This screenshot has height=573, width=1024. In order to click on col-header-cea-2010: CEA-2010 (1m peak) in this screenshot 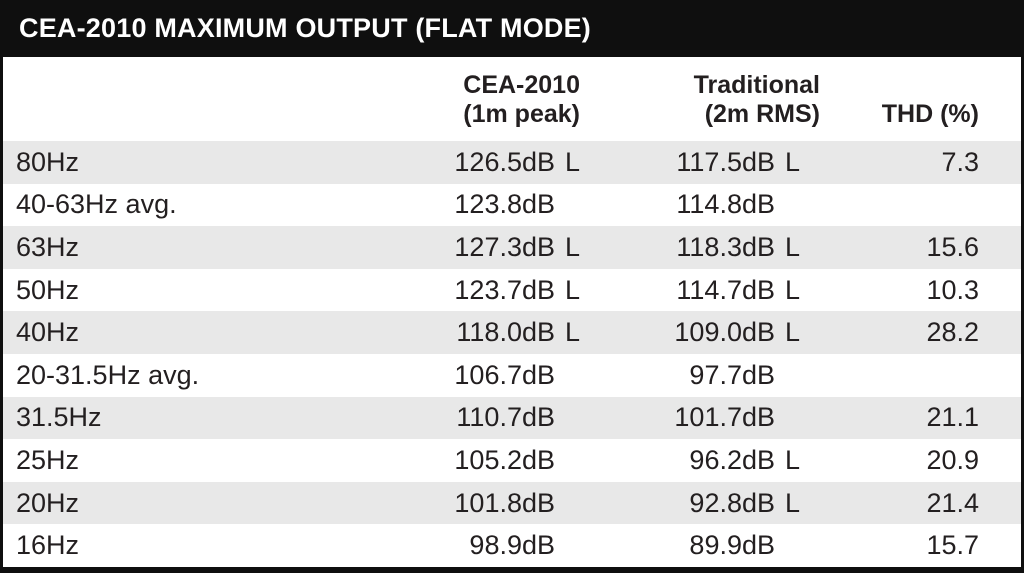, I will do `click(510, 99)`.